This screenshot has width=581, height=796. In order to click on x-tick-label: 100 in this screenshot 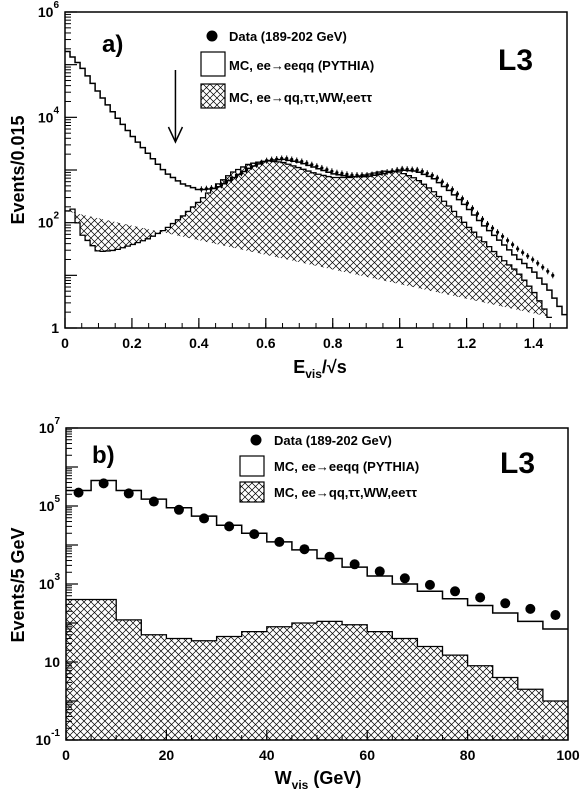, I will do `click(568, 755)`.